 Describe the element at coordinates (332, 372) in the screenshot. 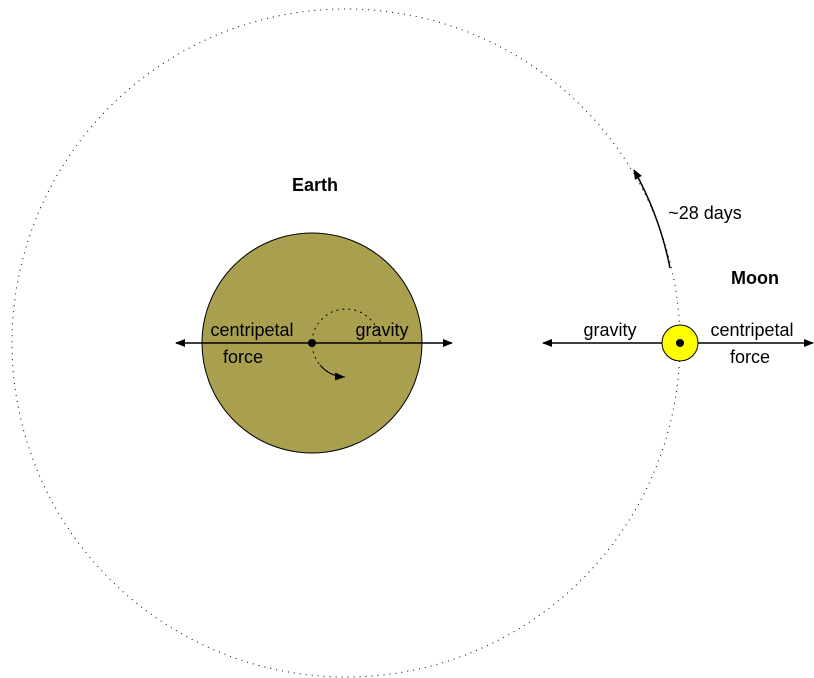

I see `barycenter-arrow` at that location.